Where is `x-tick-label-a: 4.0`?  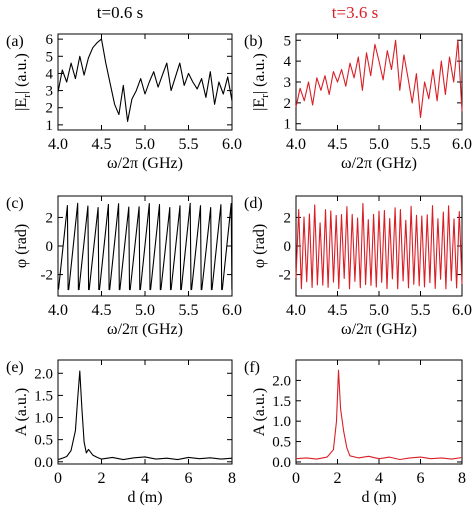
x-tick-label-a: 4.0 is located at coordinates (58, 144).